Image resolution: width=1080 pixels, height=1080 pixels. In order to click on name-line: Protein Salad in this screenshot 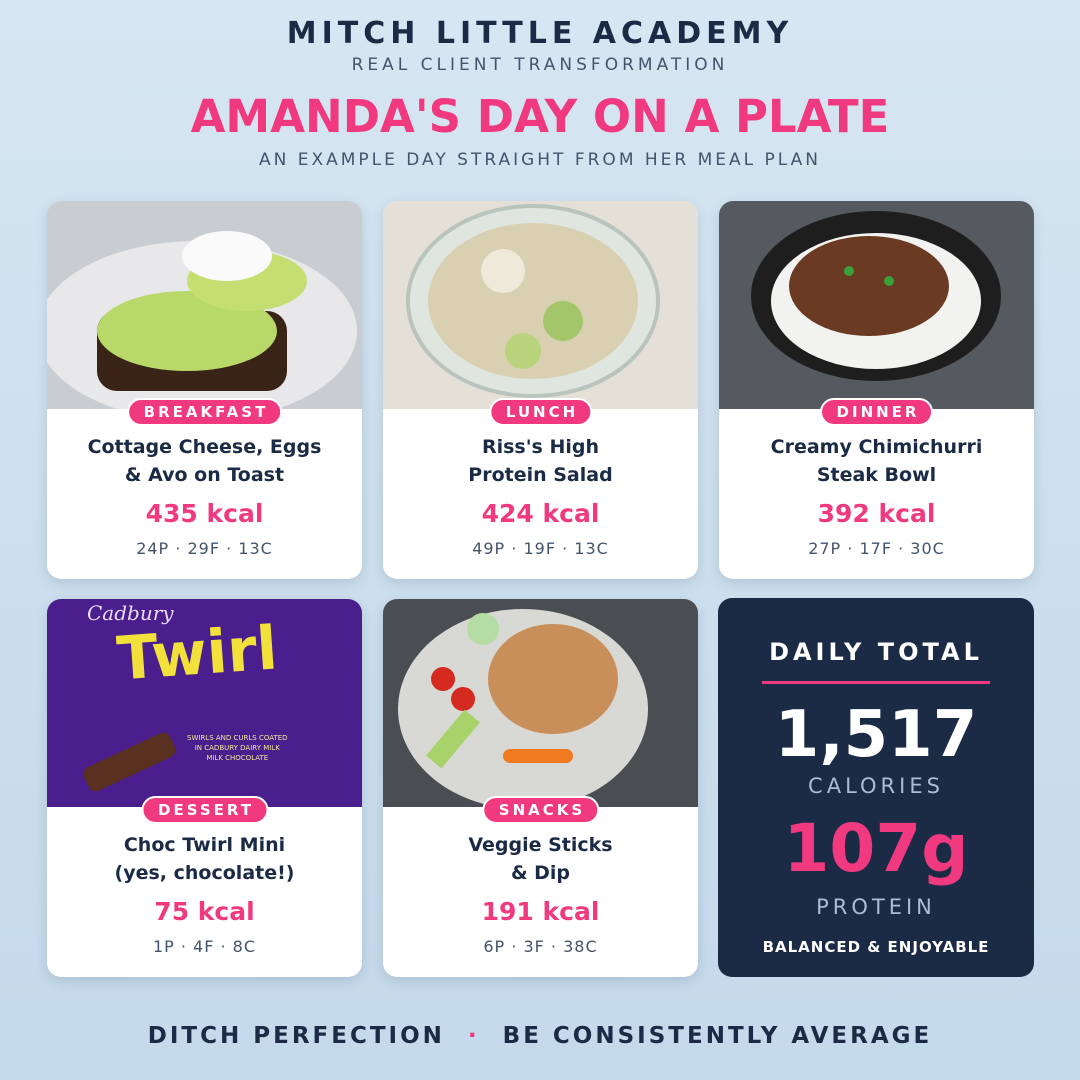, I will do `click(540, 475)`.